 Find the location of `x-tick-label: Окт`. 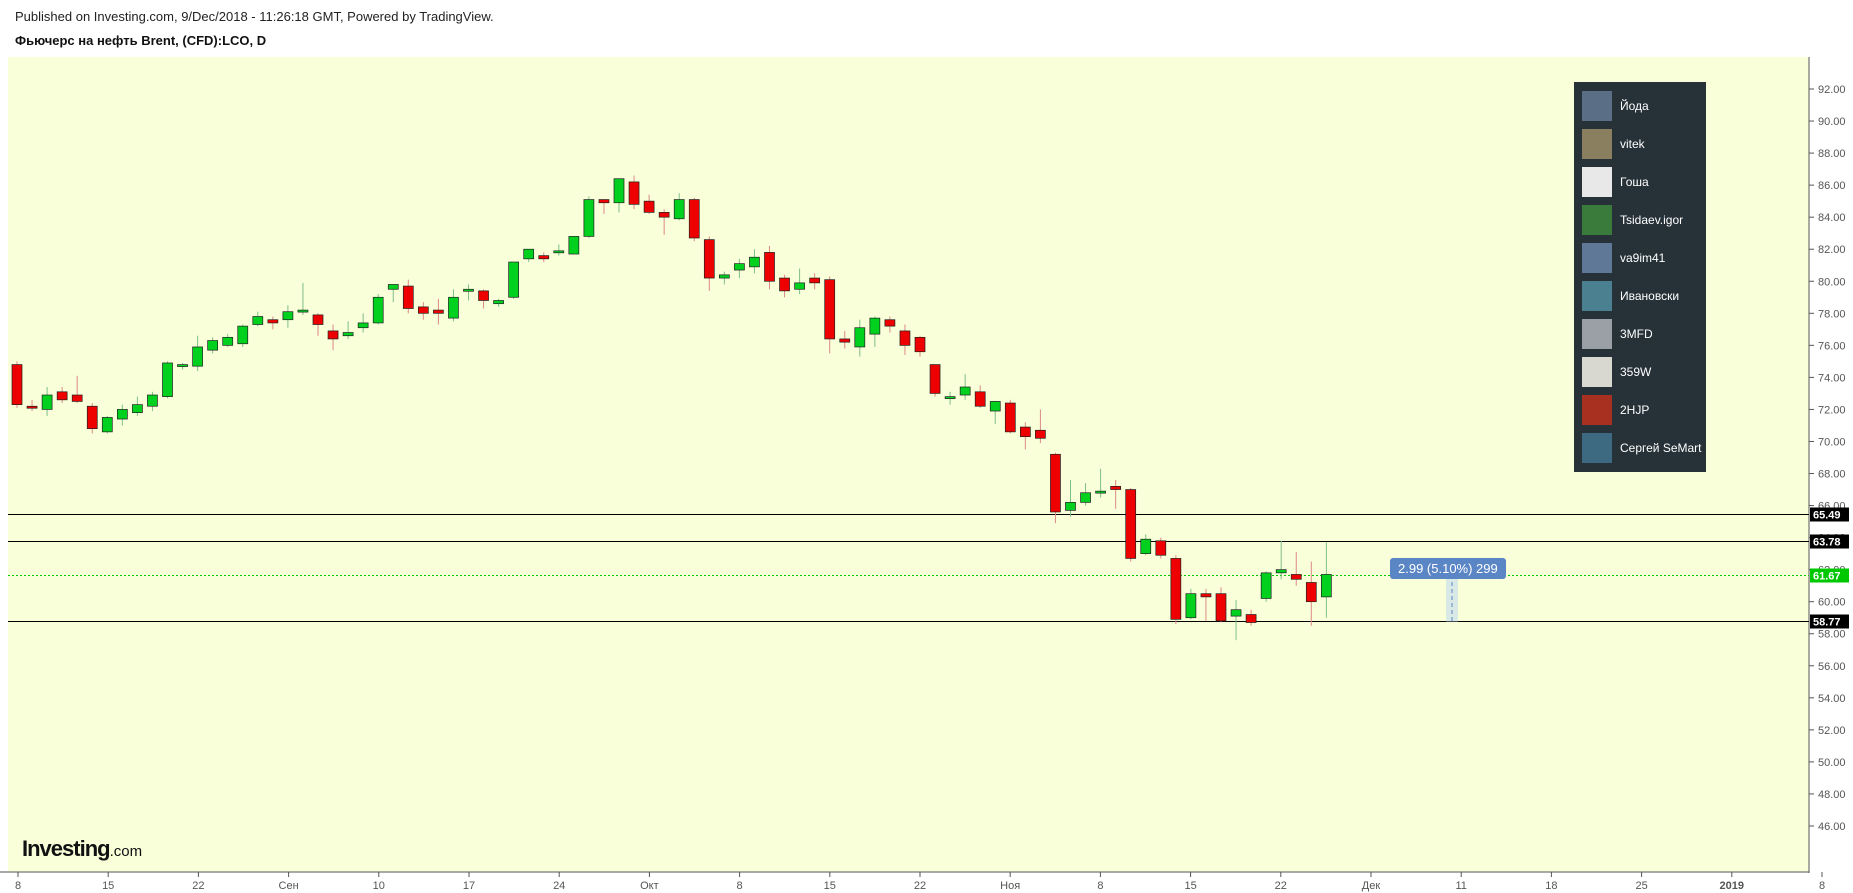

x-tick-label: Окт is located at coordinates (649, 886).